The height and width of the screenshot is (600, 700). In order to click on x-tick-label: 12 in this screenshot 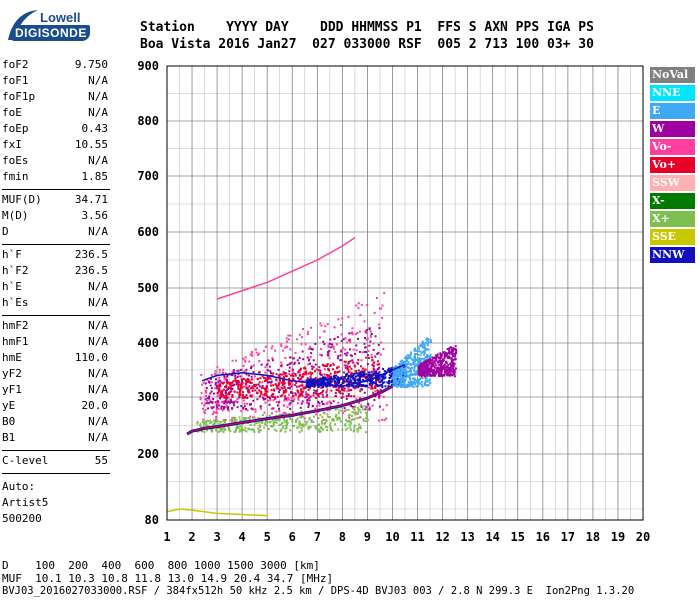, I will do `click(442, 537)`.